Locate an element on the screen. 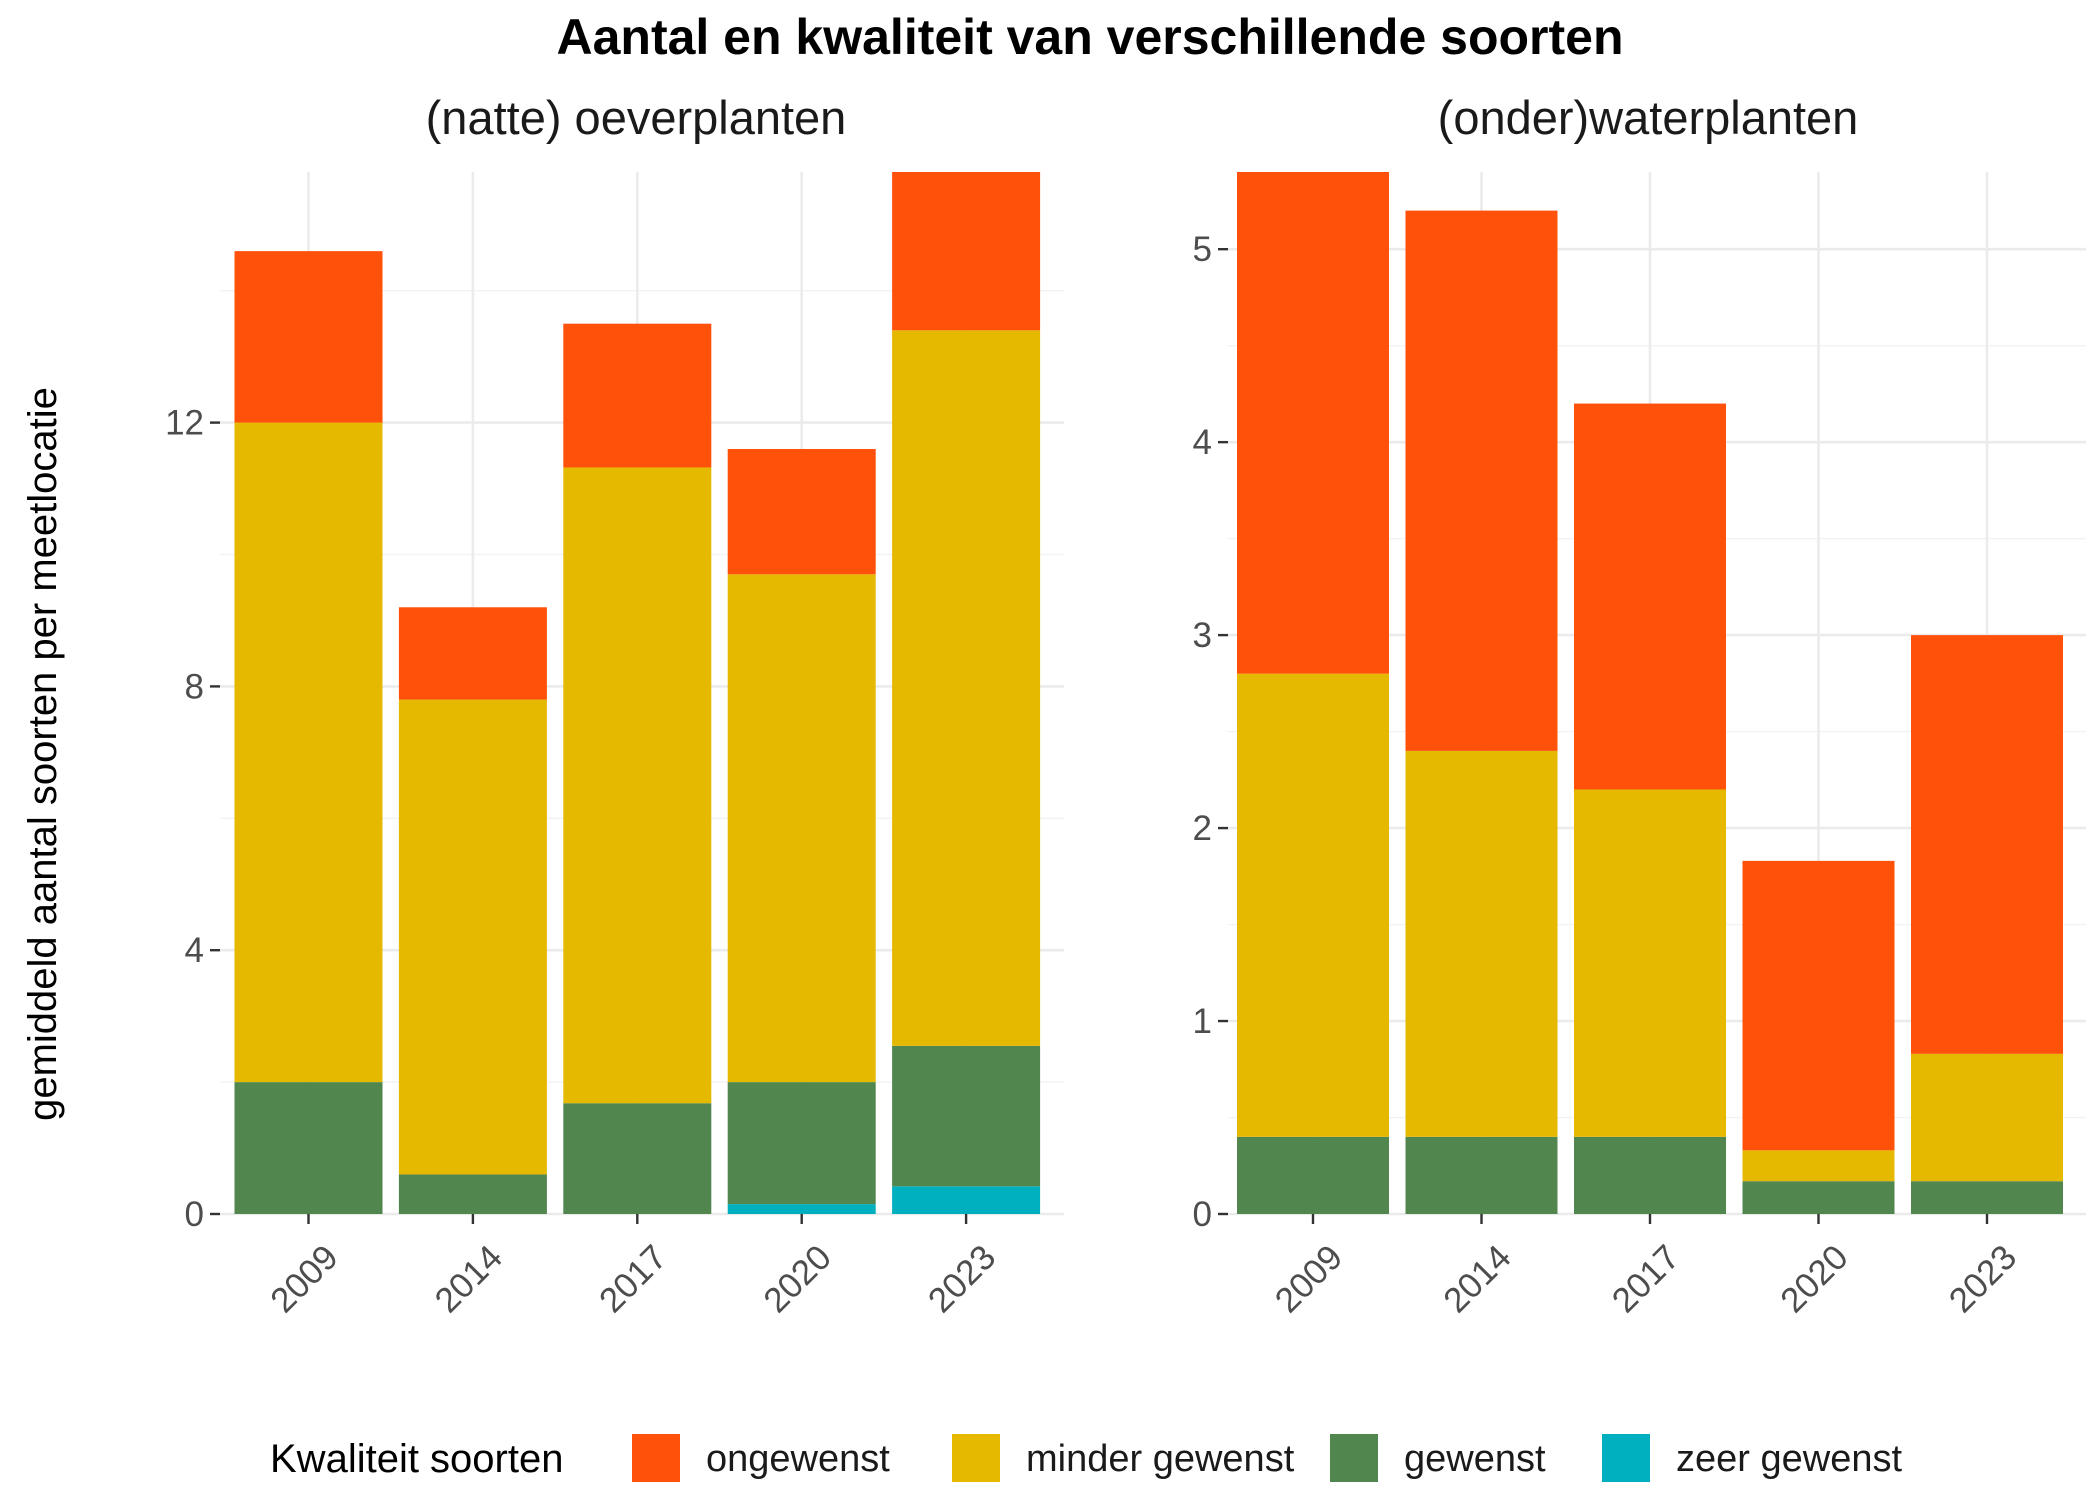 This screenshot has height=1500, width=2100. panel-1-x-tick-label: 2017 is located at coordinates (633, 1279).